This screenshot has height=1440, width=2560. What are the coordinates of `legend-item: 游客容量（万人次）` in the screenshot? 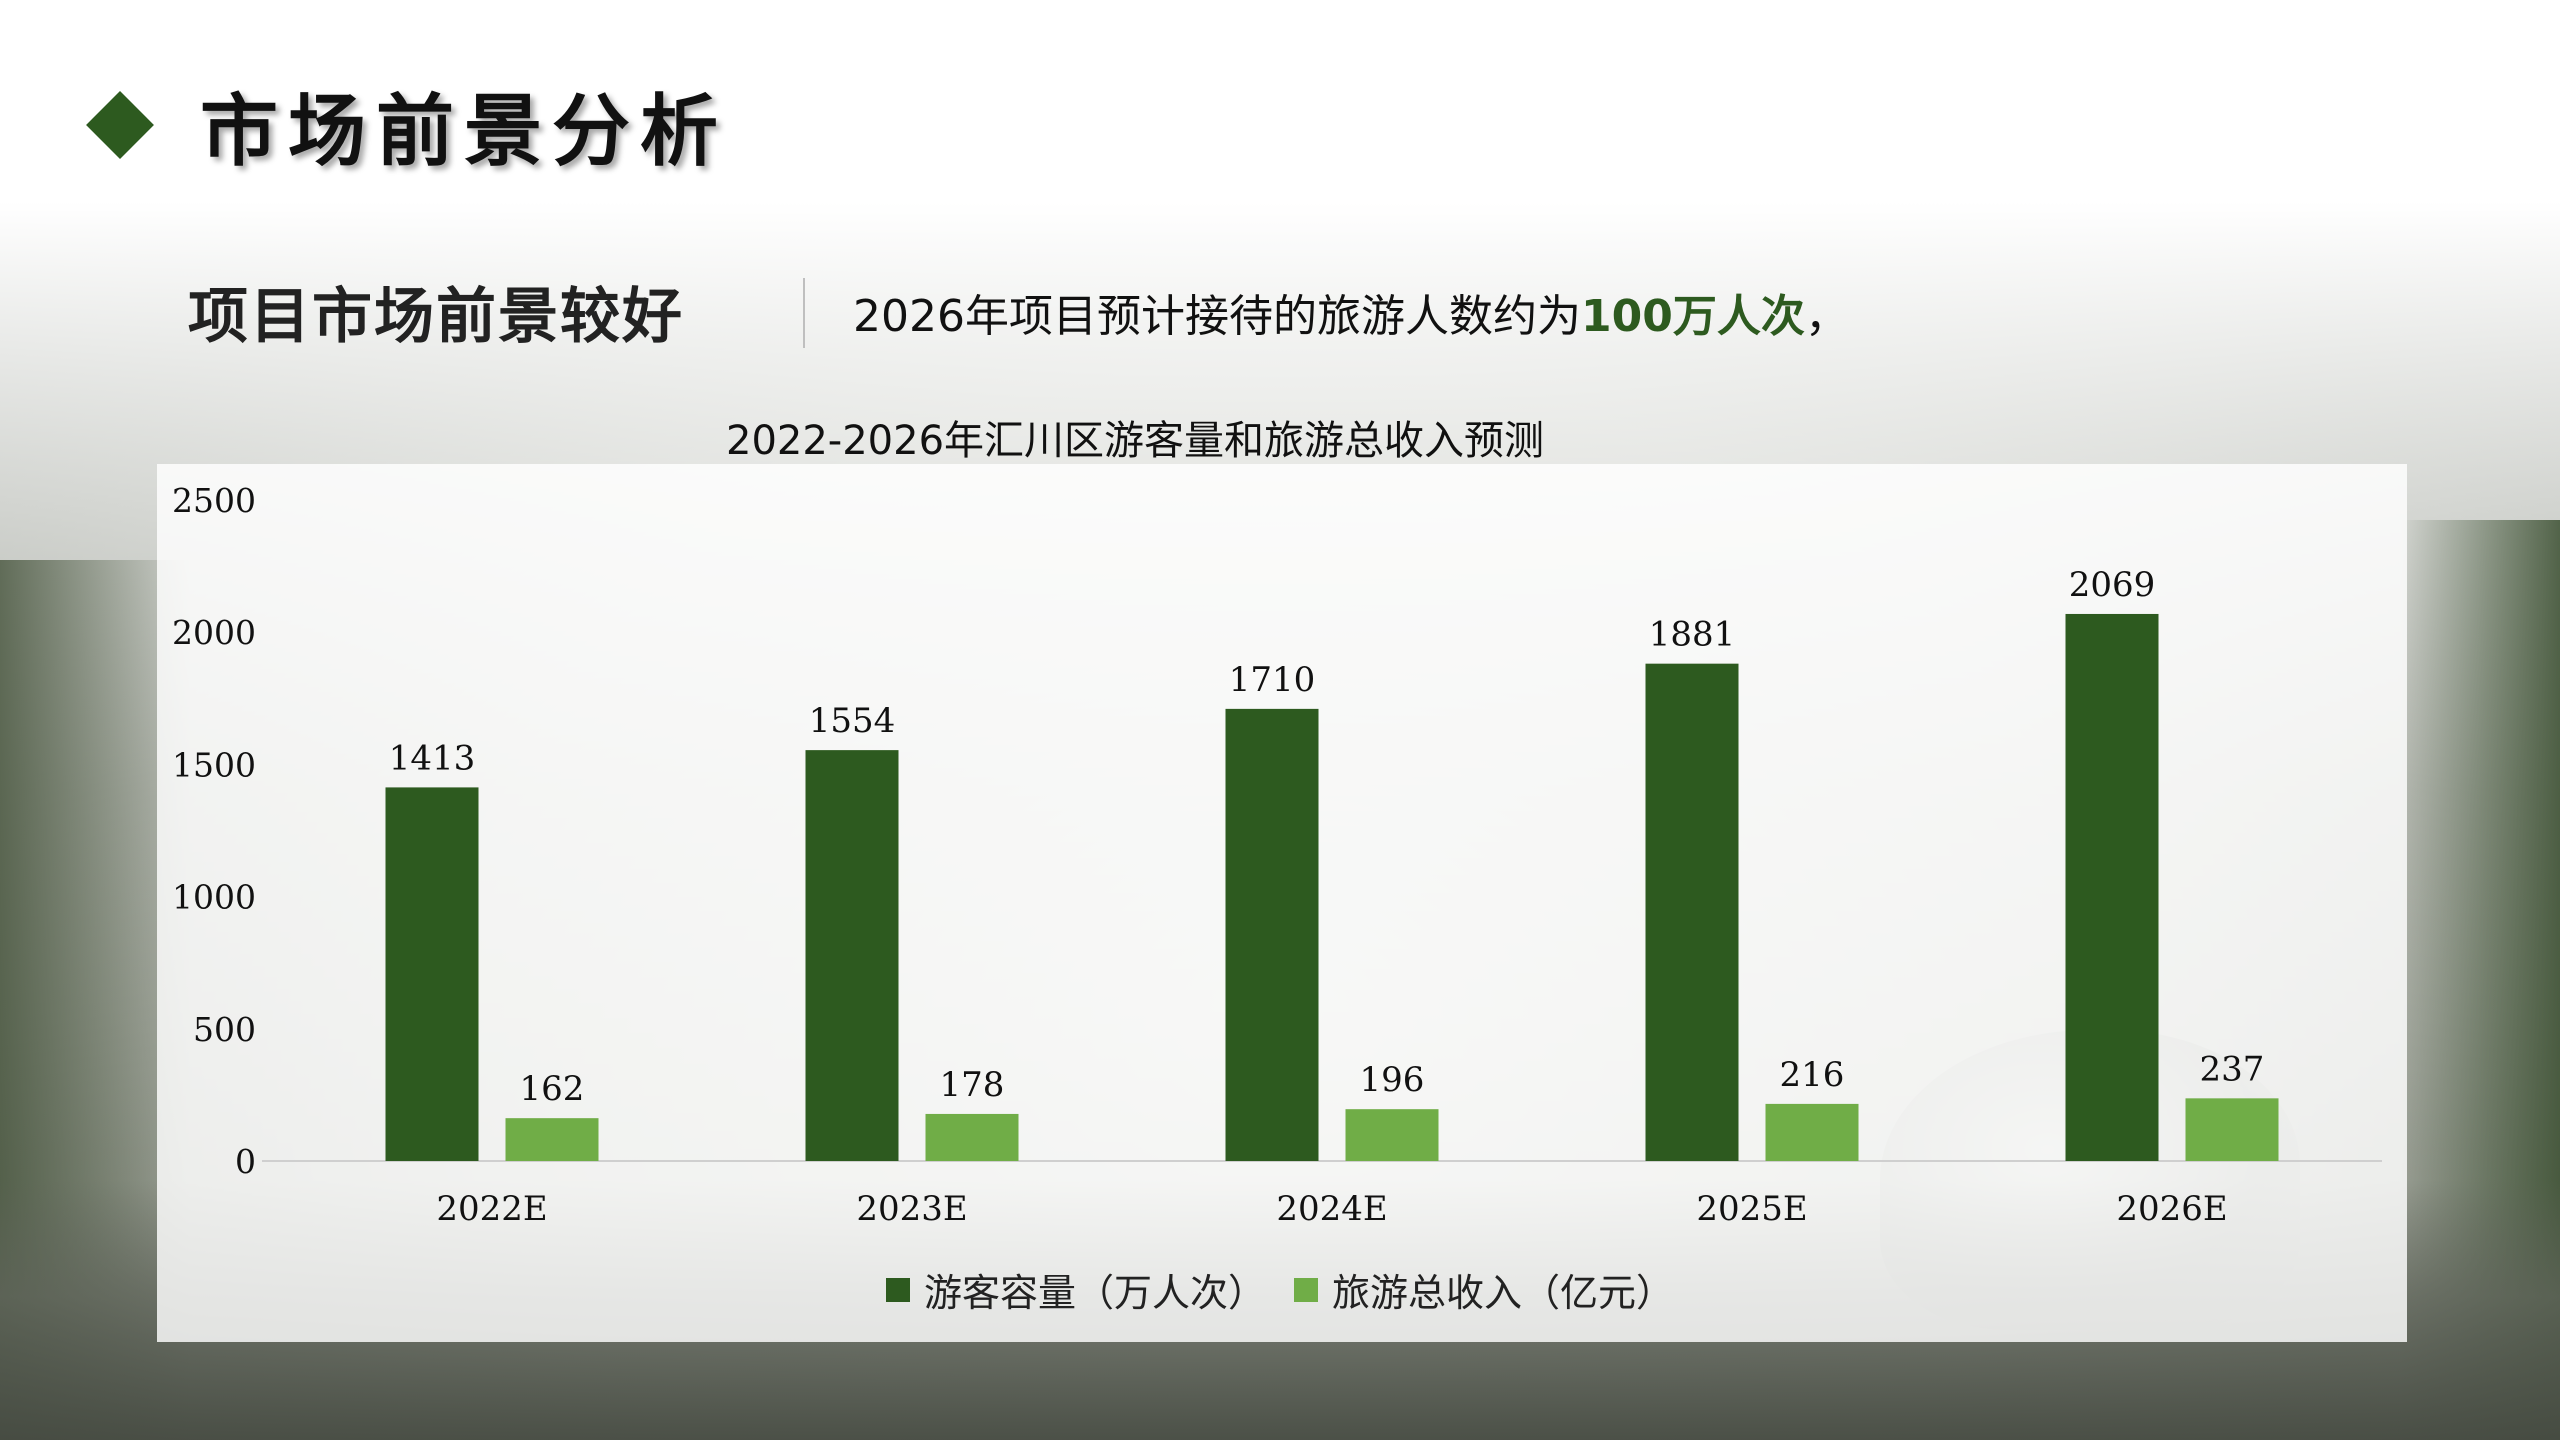 It's located at (1075, 1289).